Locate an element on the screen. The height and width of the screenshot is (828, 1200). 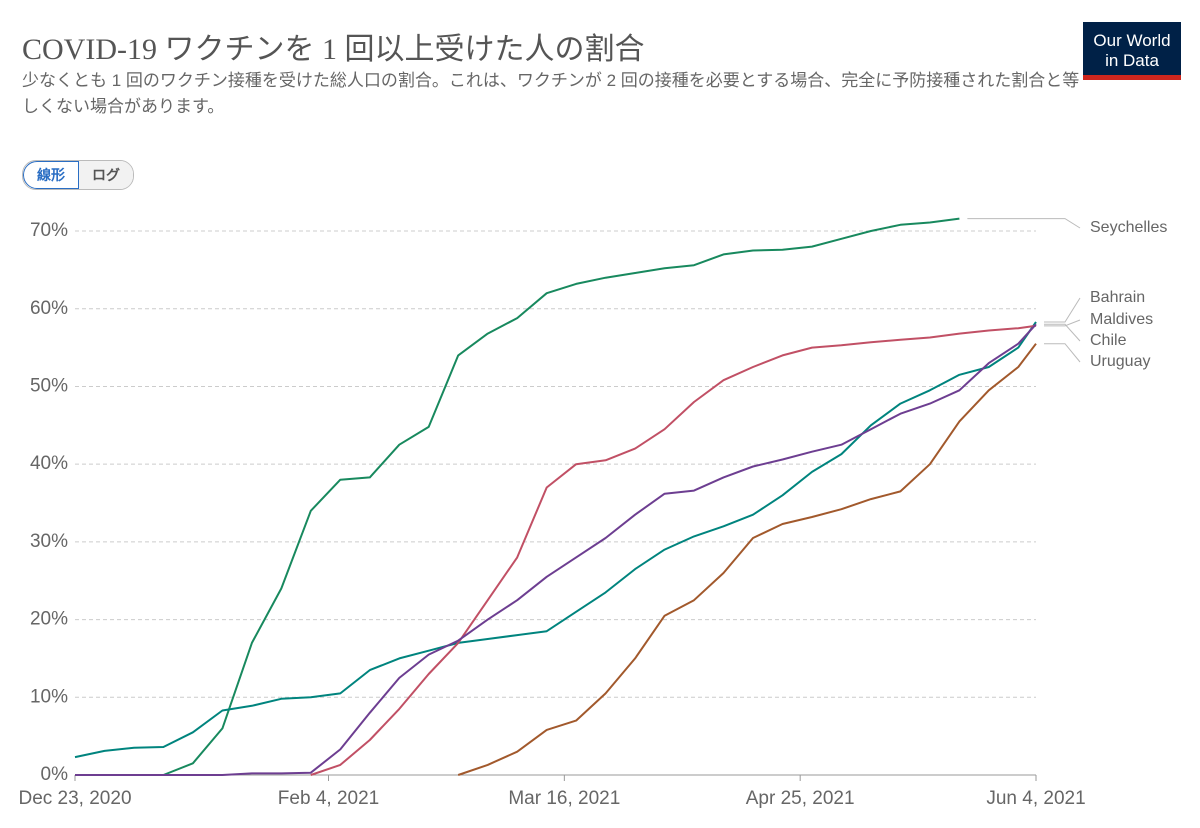
linear-button: 線形 is located at coordinates (51, 175).